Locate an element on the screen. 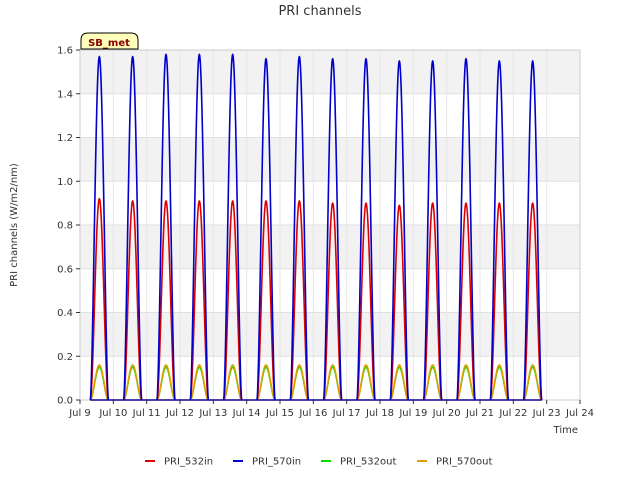  y-tick-label: 1.6 is located at coordinates (65, 51).